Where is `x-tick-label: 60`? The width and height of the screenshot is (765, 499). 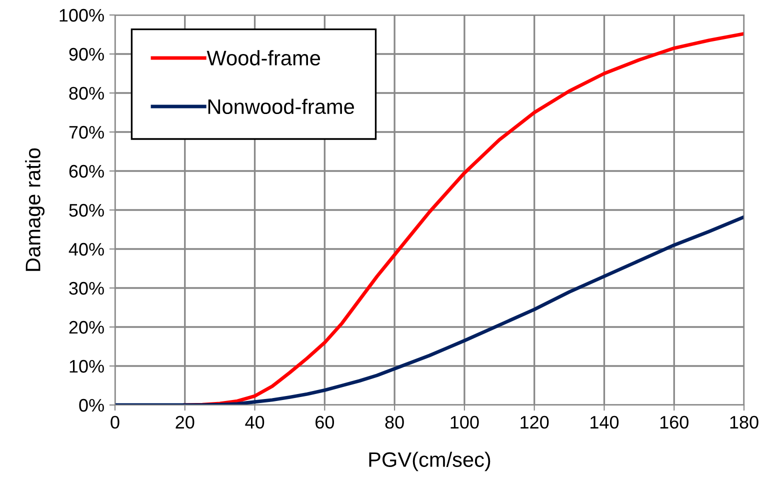
x-tick-label: 60 is located at coordinates (325, 422).